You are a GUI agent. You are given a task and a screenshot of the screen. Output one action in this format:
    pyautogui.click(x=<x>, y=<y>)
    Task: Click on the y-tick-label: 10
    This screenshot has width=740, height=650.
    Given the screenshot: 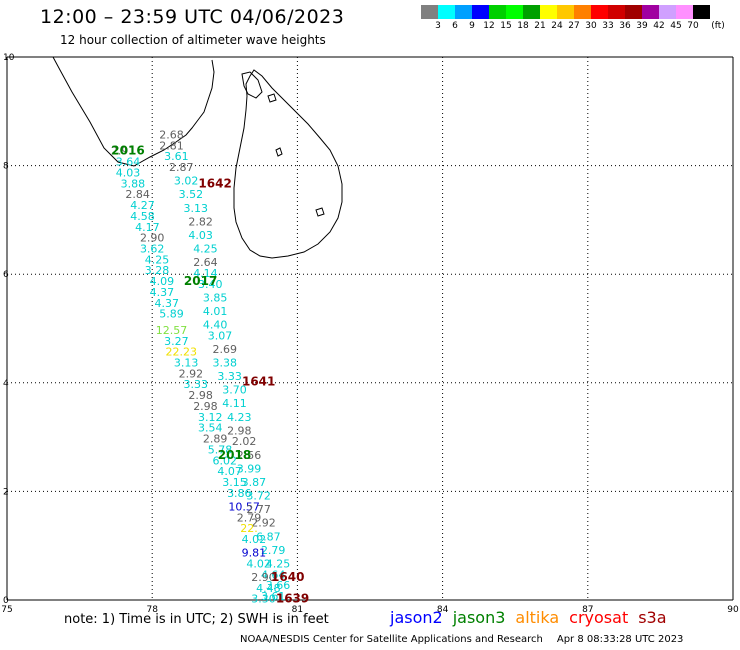 What is the action you would take?
    pyautogui.click(x=9, y=58)
    